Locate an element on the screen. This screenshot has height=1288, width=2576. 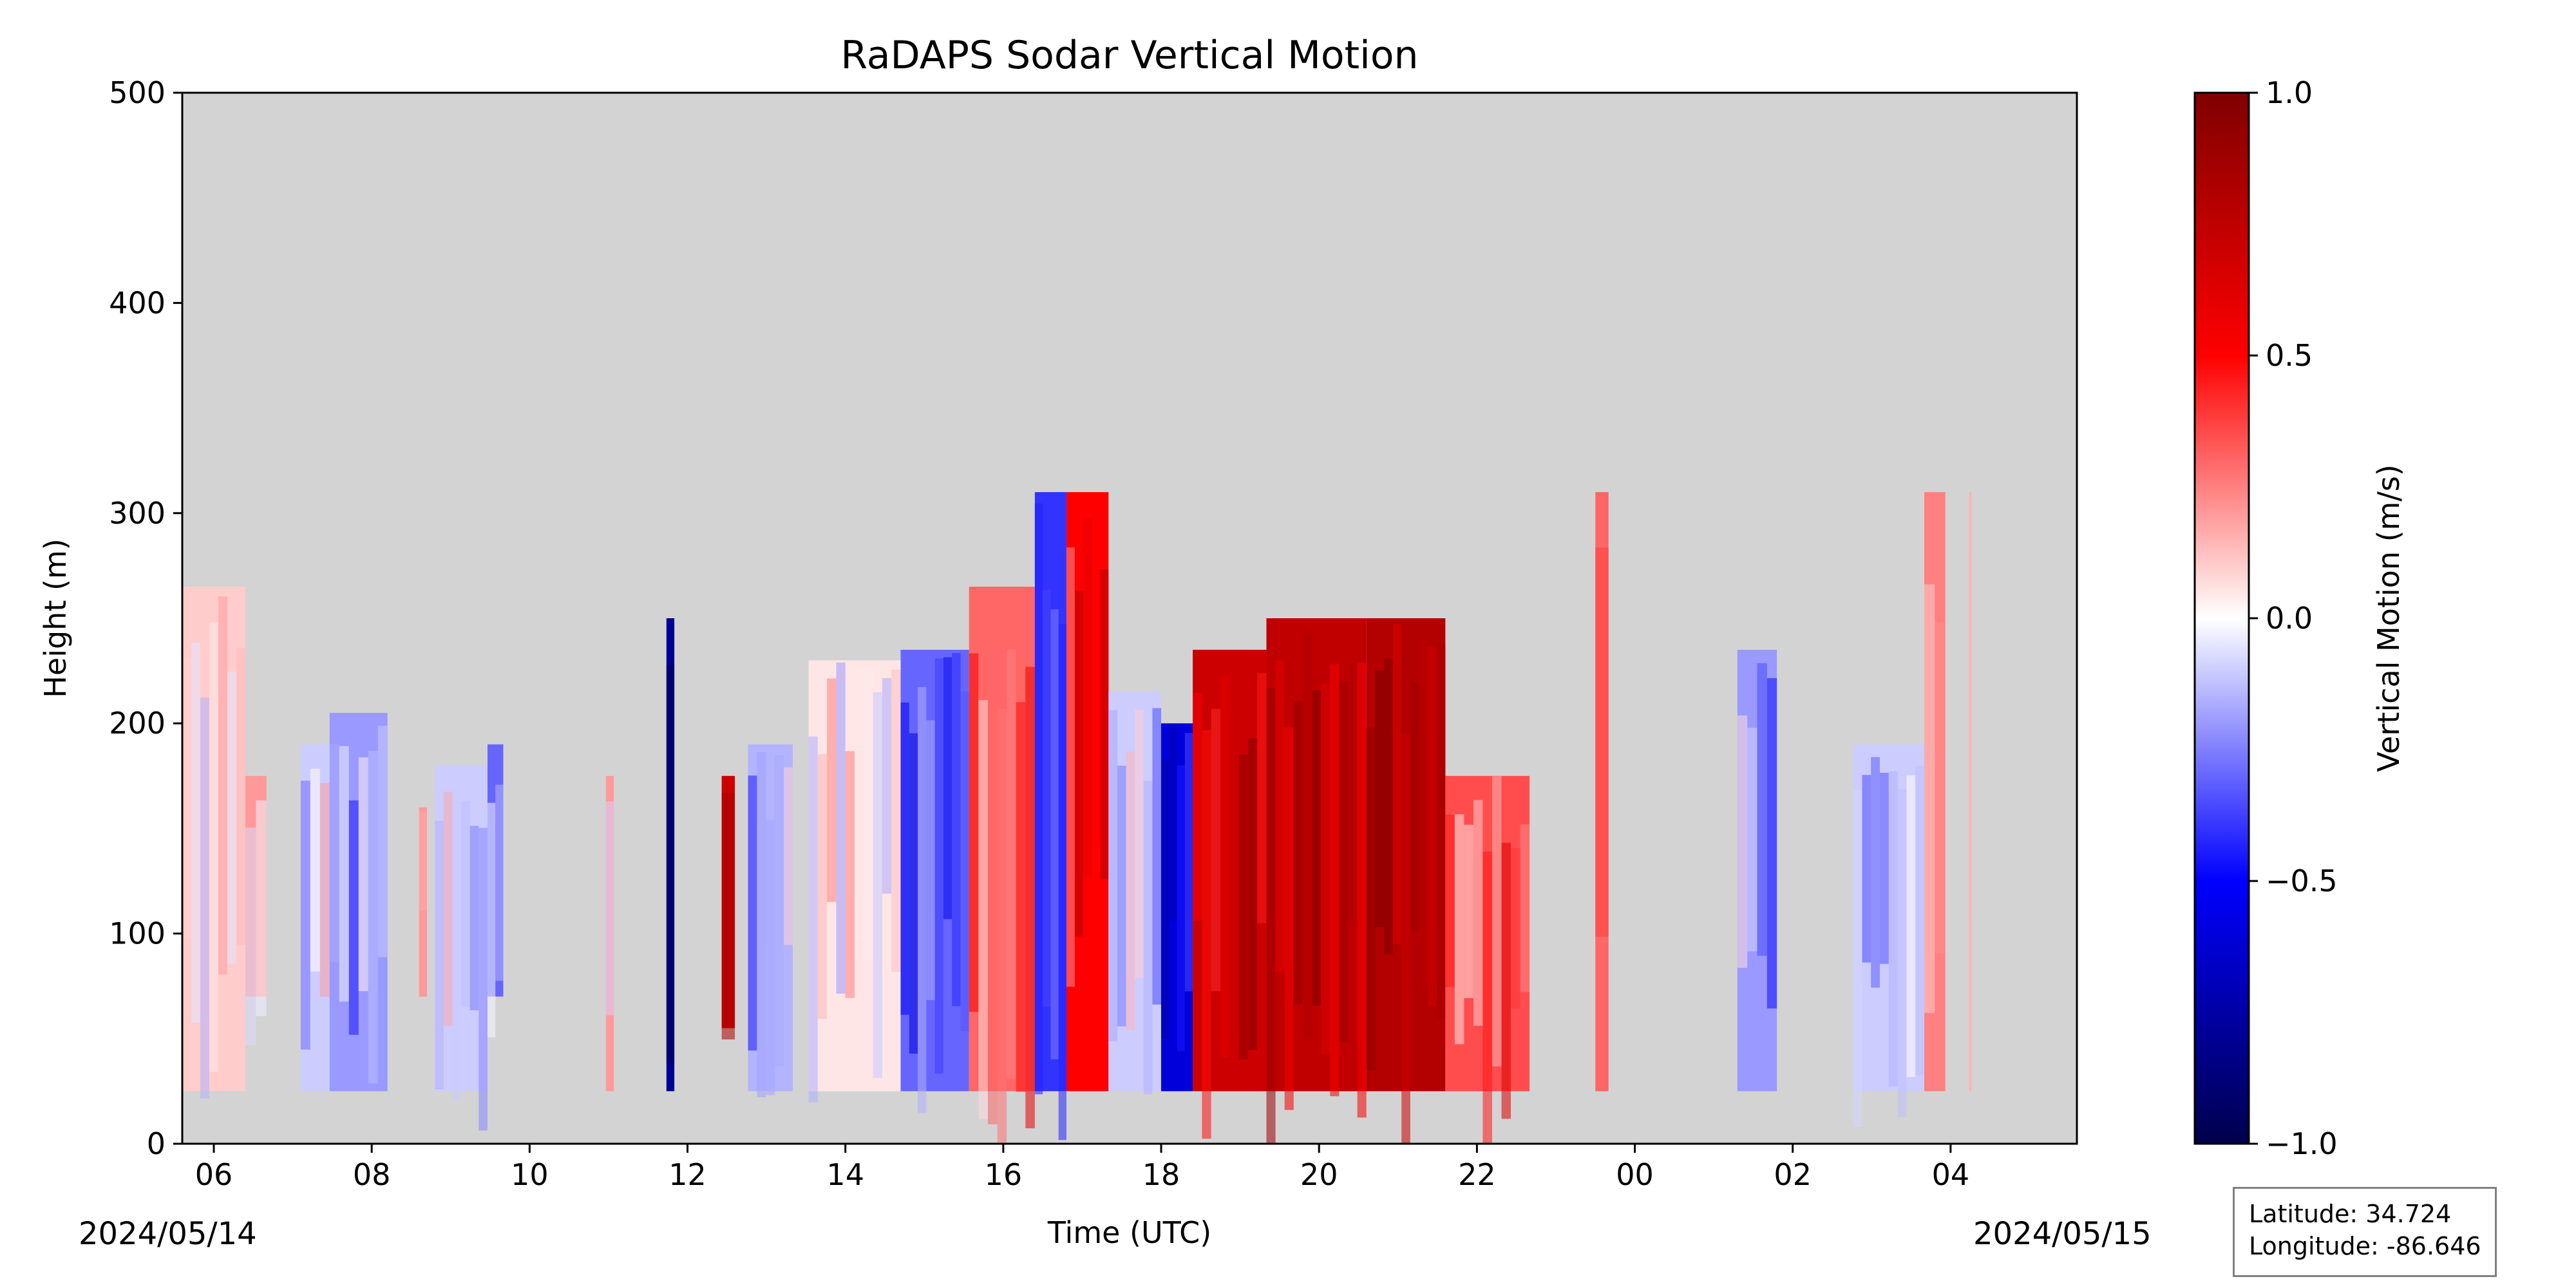
colorbar-tick-label: −1.0 is located at coordinates (2302, 1143).